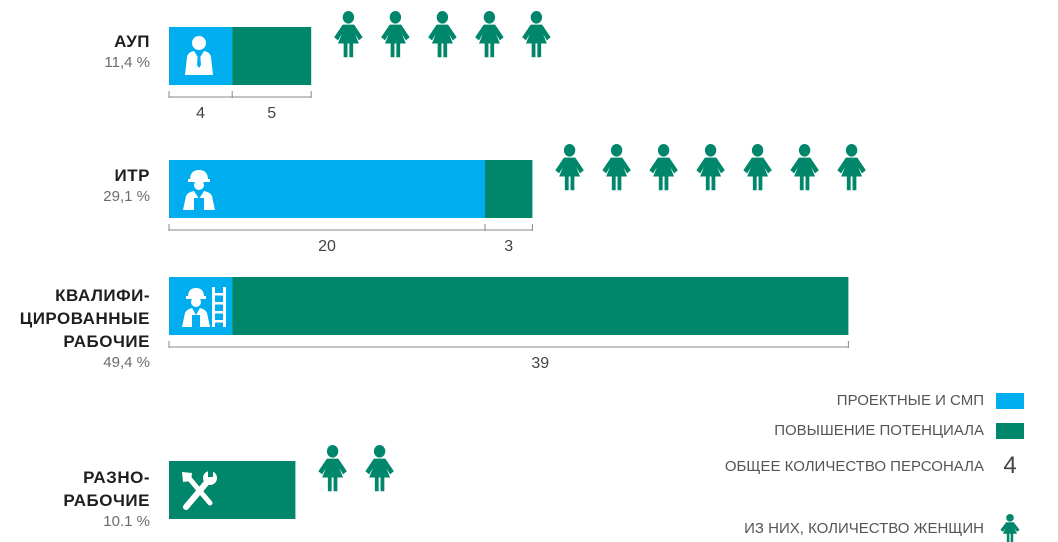 This screenshot has height=542, width=1058. Describe the element at coordinates (132, 175) in the screenshot. I see `category-name: ИТР` at that location.